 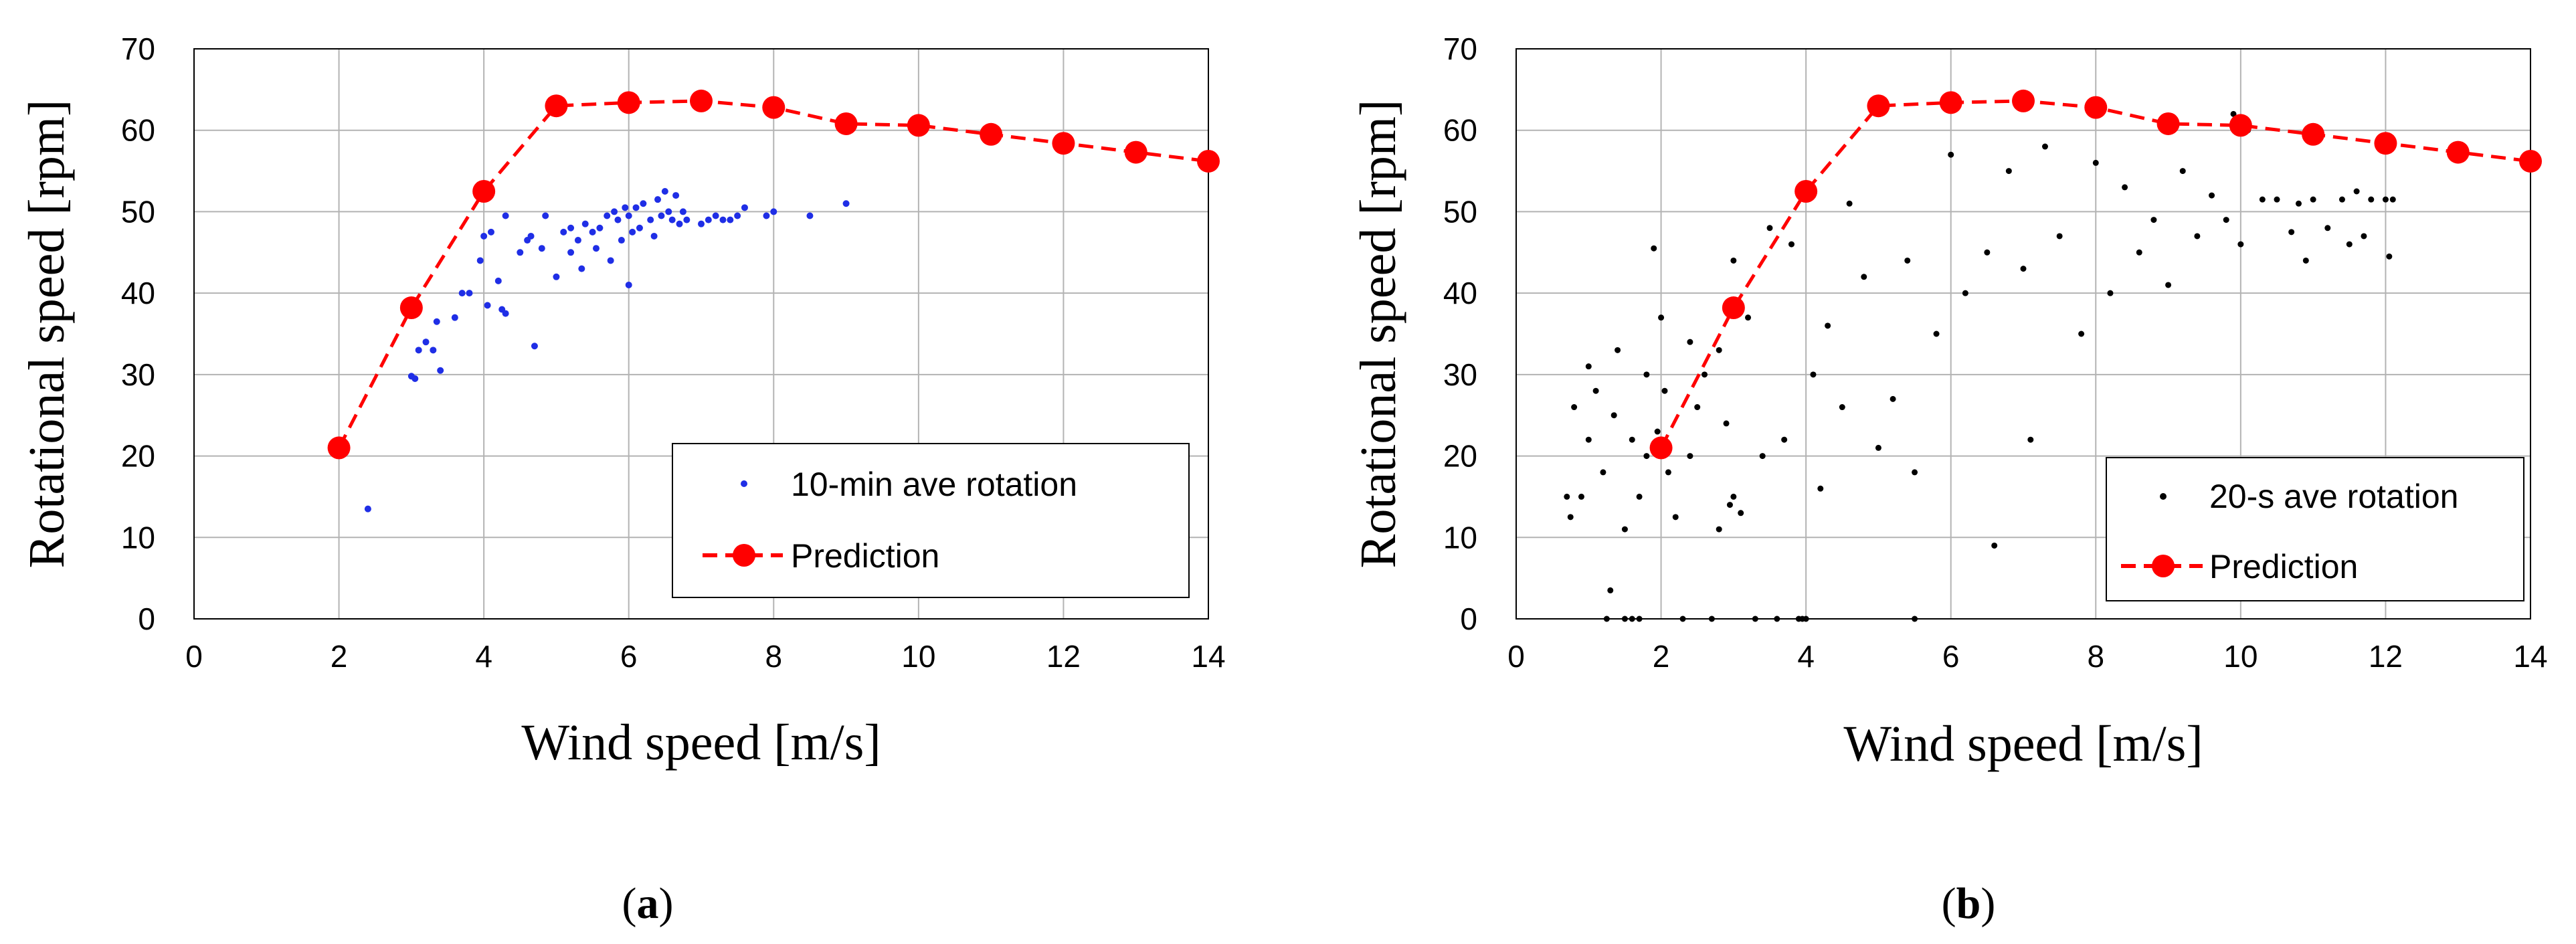 I want to click on panel-a-measured-points, so click(x=607, y=350).